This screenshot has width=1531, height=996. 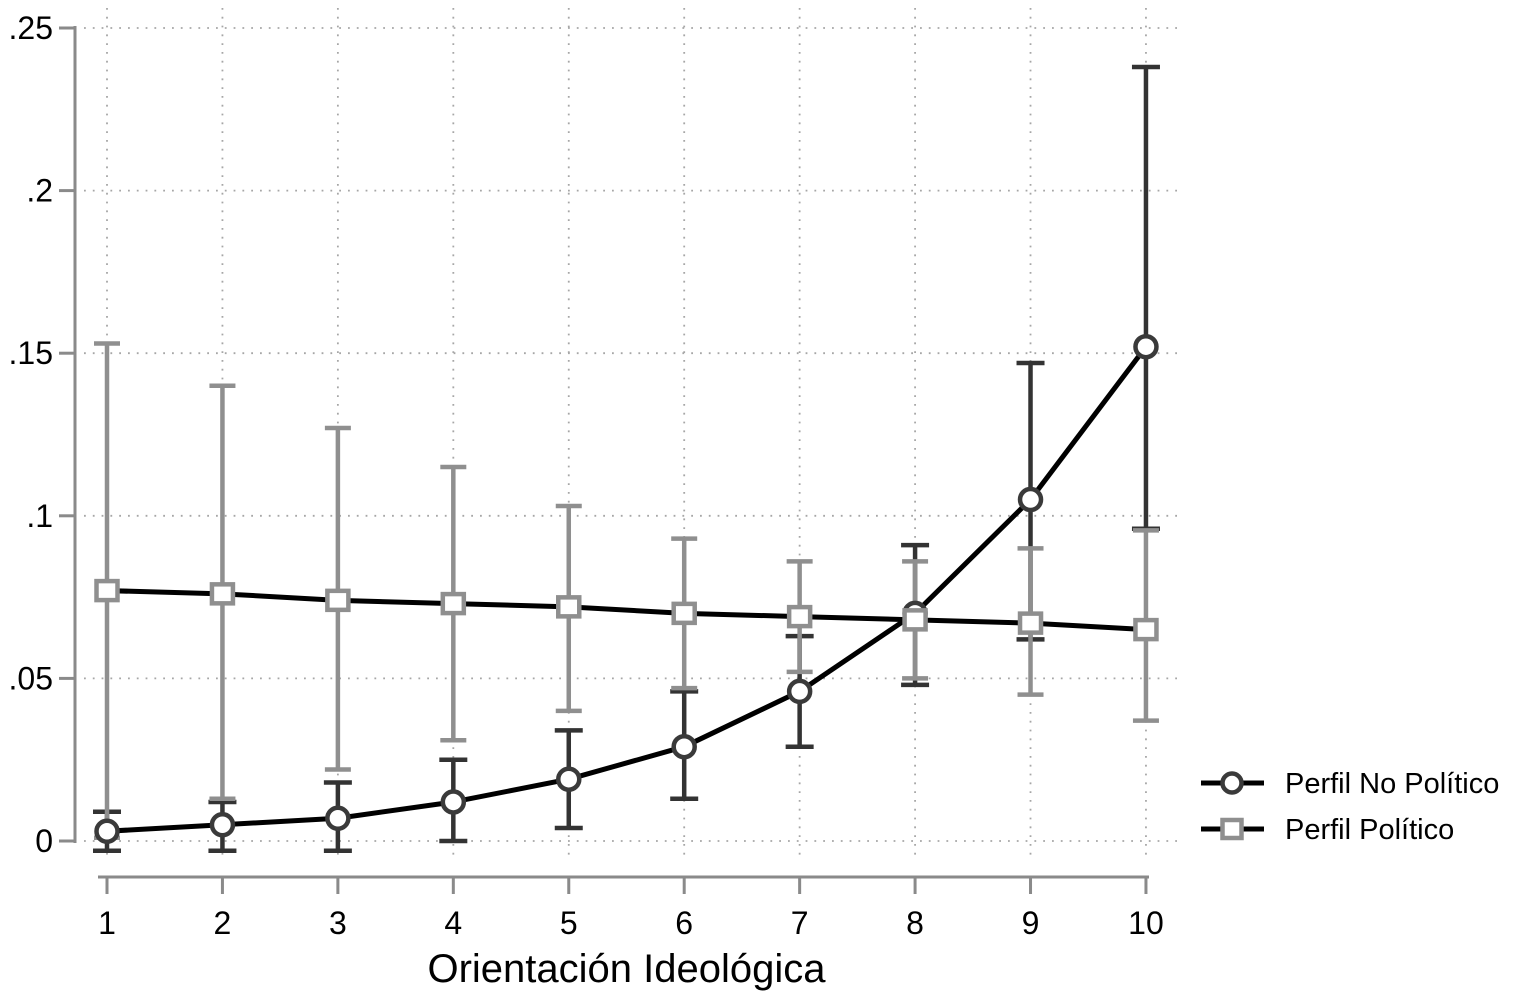 What do you see at coordinates (44, 841) in the screenshot?
I see `y-tick-label: 0` at bounding box center [44, 841].